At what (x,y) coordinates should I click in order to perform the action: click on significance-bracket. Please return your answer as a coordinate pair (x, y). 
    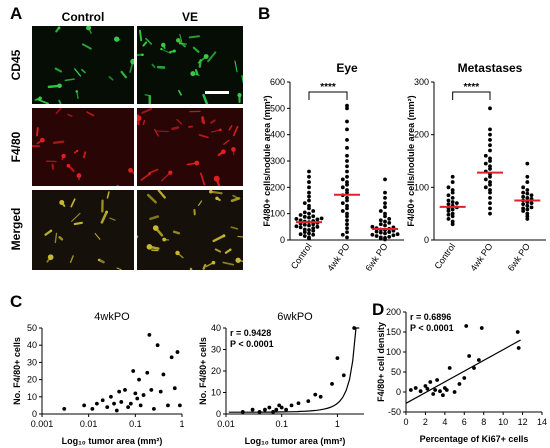
    Looking at the image, I should click on (471, 95).